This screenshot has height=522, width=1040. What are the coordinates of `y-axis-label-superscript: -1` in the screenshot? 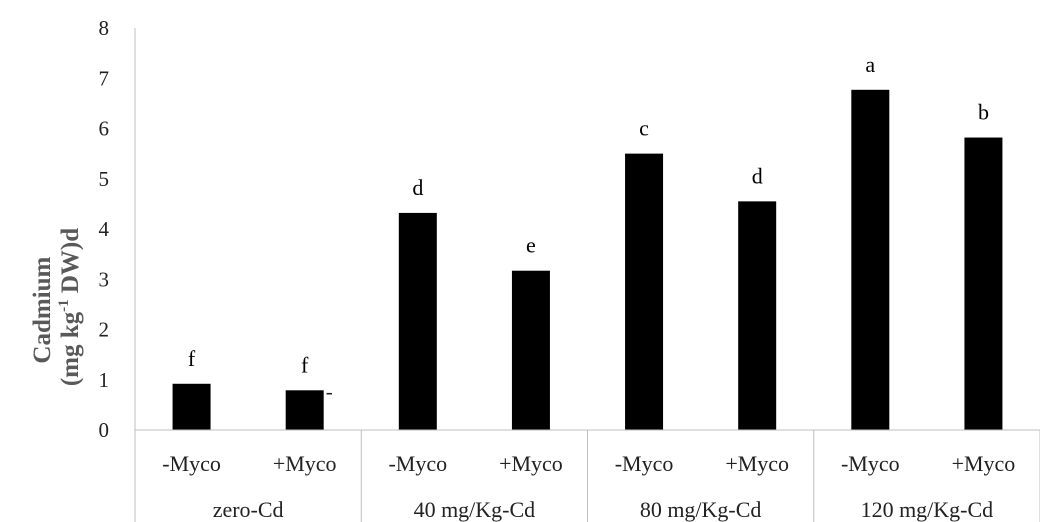 It's located at (64, 305).